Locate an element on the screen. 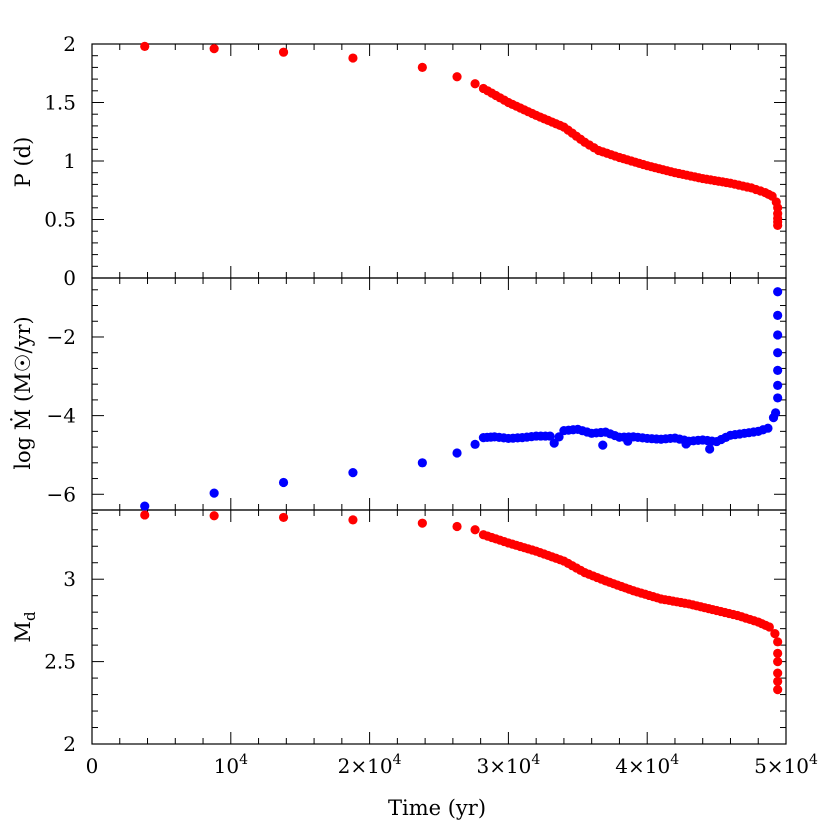  y-tick-label-period: 2 is located at coordinates (69, 44).